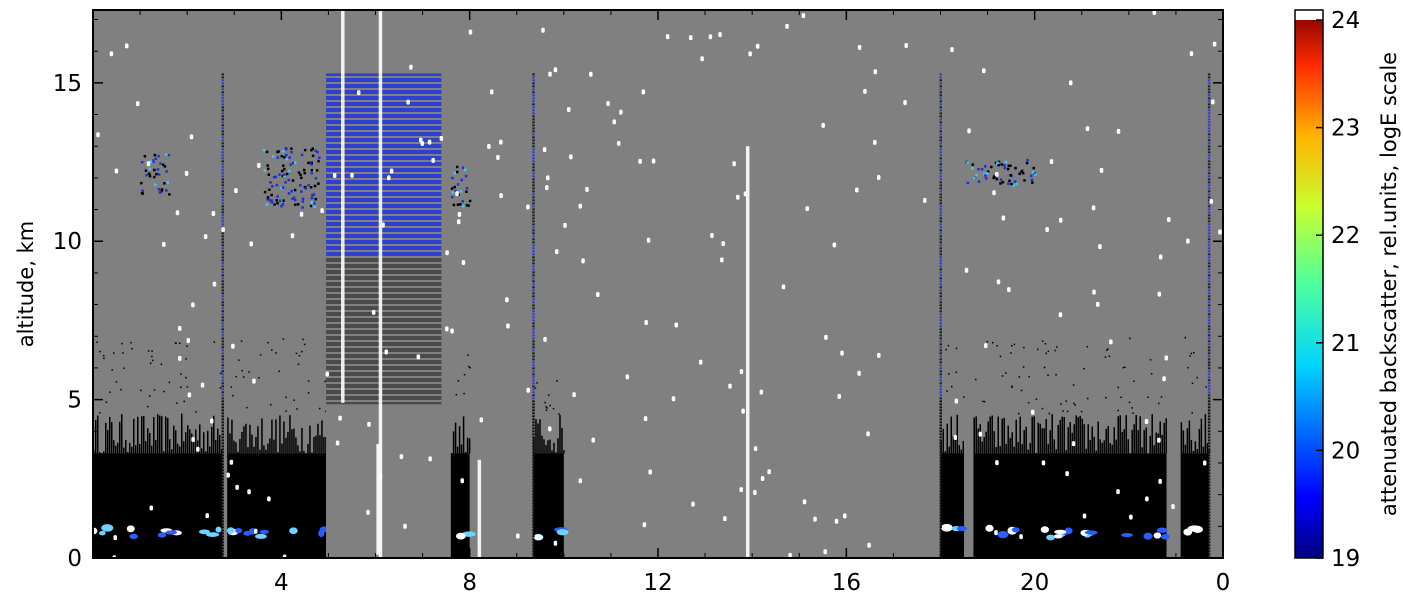 The image size is (1403, 593). What do you see at coordinates (343, 206) in the screenshot?
I see `missing-data-streak` at bounding box center [343, 206].